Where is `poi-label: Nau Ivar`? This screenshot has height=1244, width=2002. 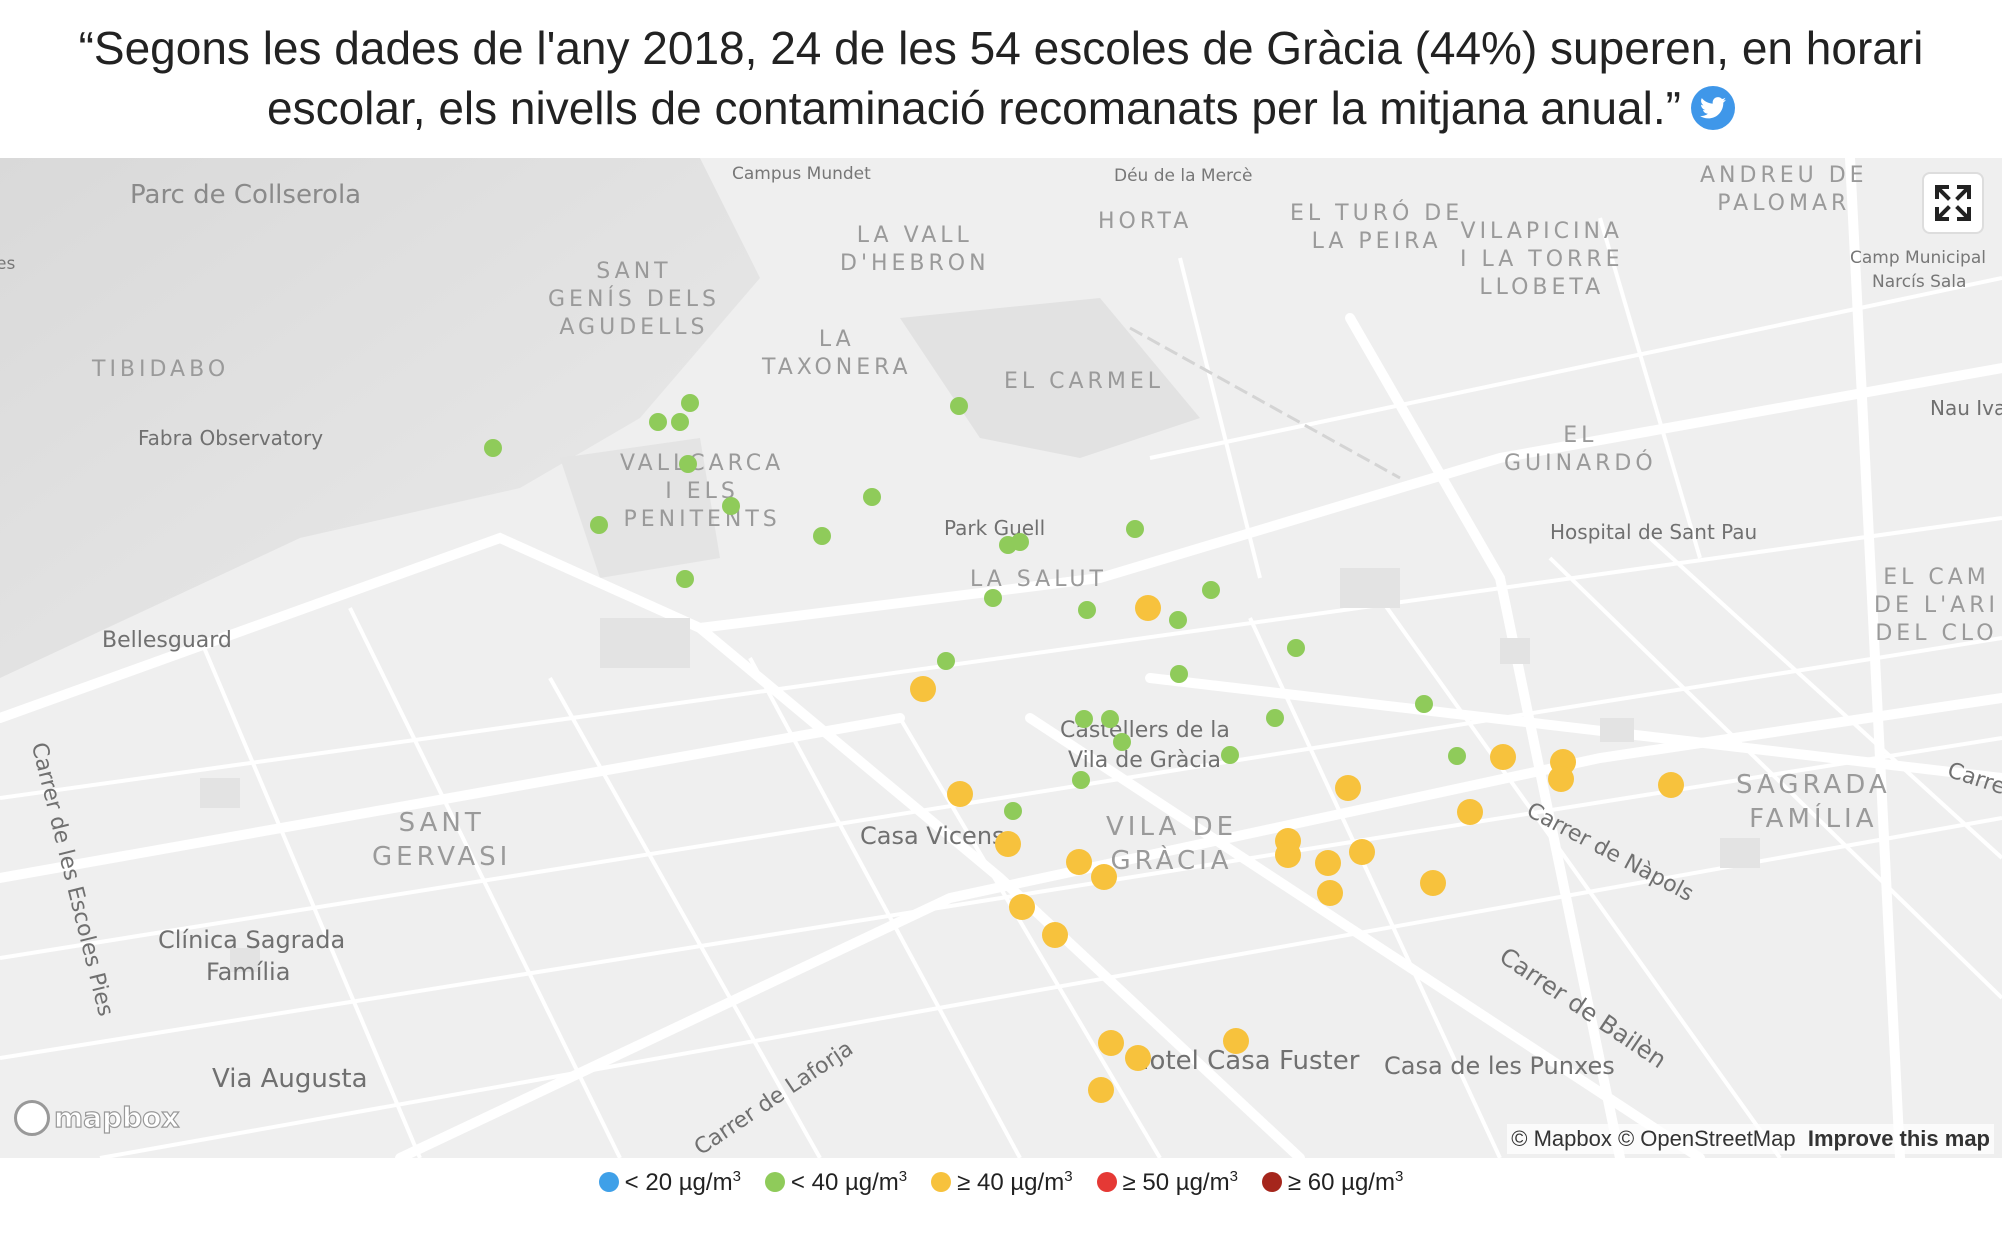
poi-label: Nau Ivar is located at coordinates (1966, 408).